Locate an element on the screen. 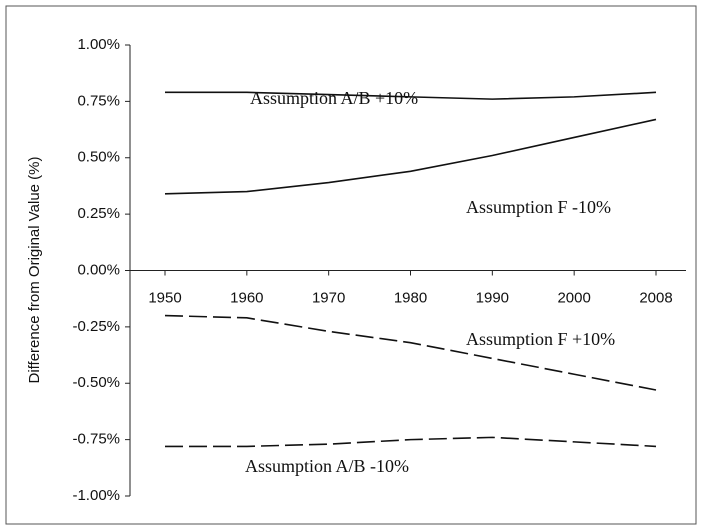 This screenshot has width=704, height=530. x-tick-label: 1990 is located at coordinates (492, 297).